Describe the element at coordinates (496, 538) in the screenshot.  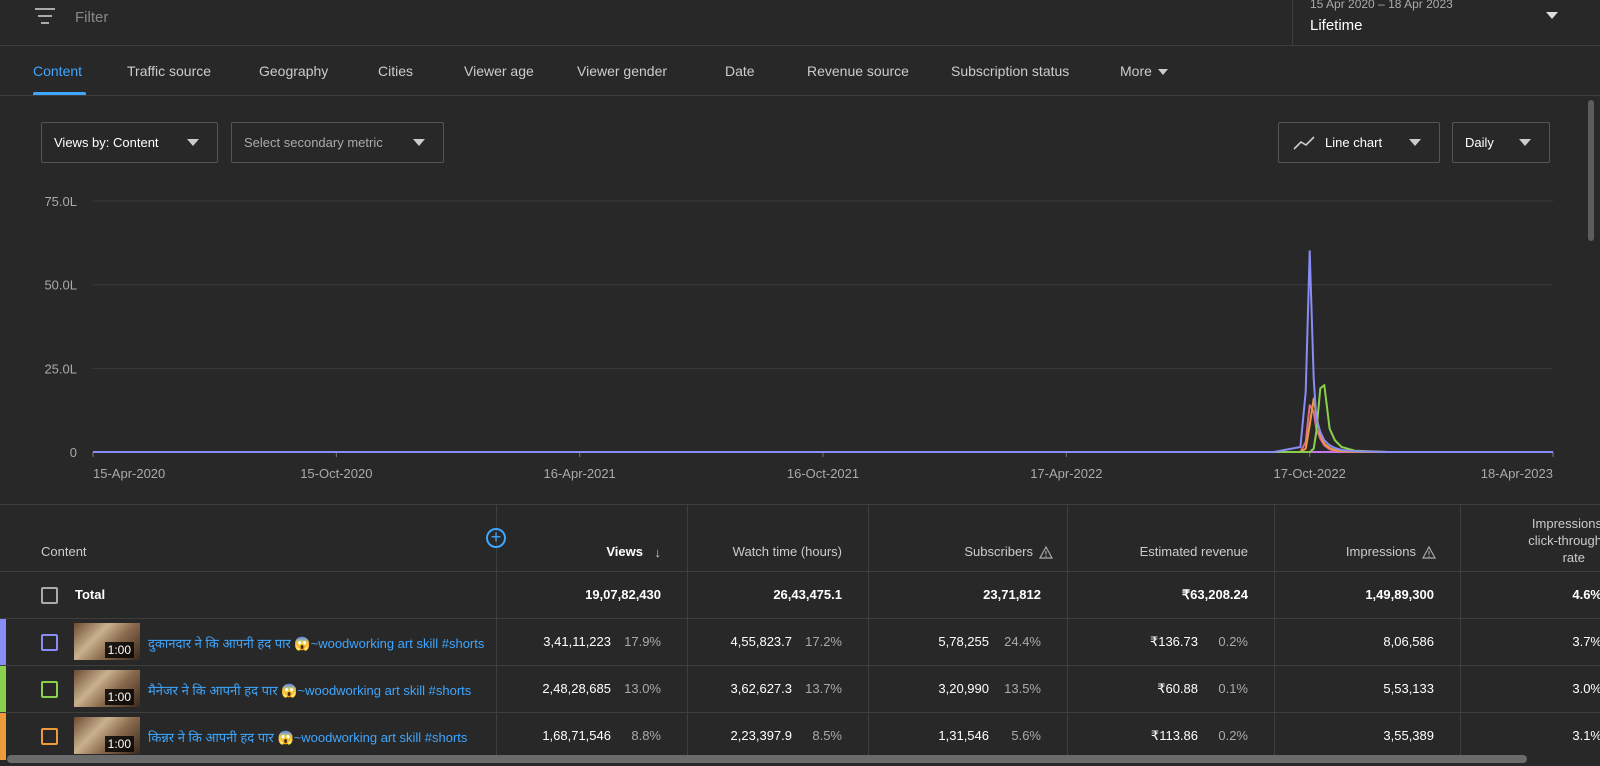
I see `add-metric-icon: +` at that location.